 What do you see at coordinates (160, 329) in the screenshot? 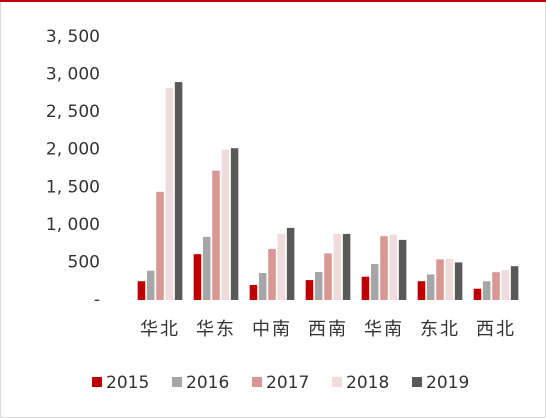
I see `x-tick-label: 华北` at bounding box center [160, 329].